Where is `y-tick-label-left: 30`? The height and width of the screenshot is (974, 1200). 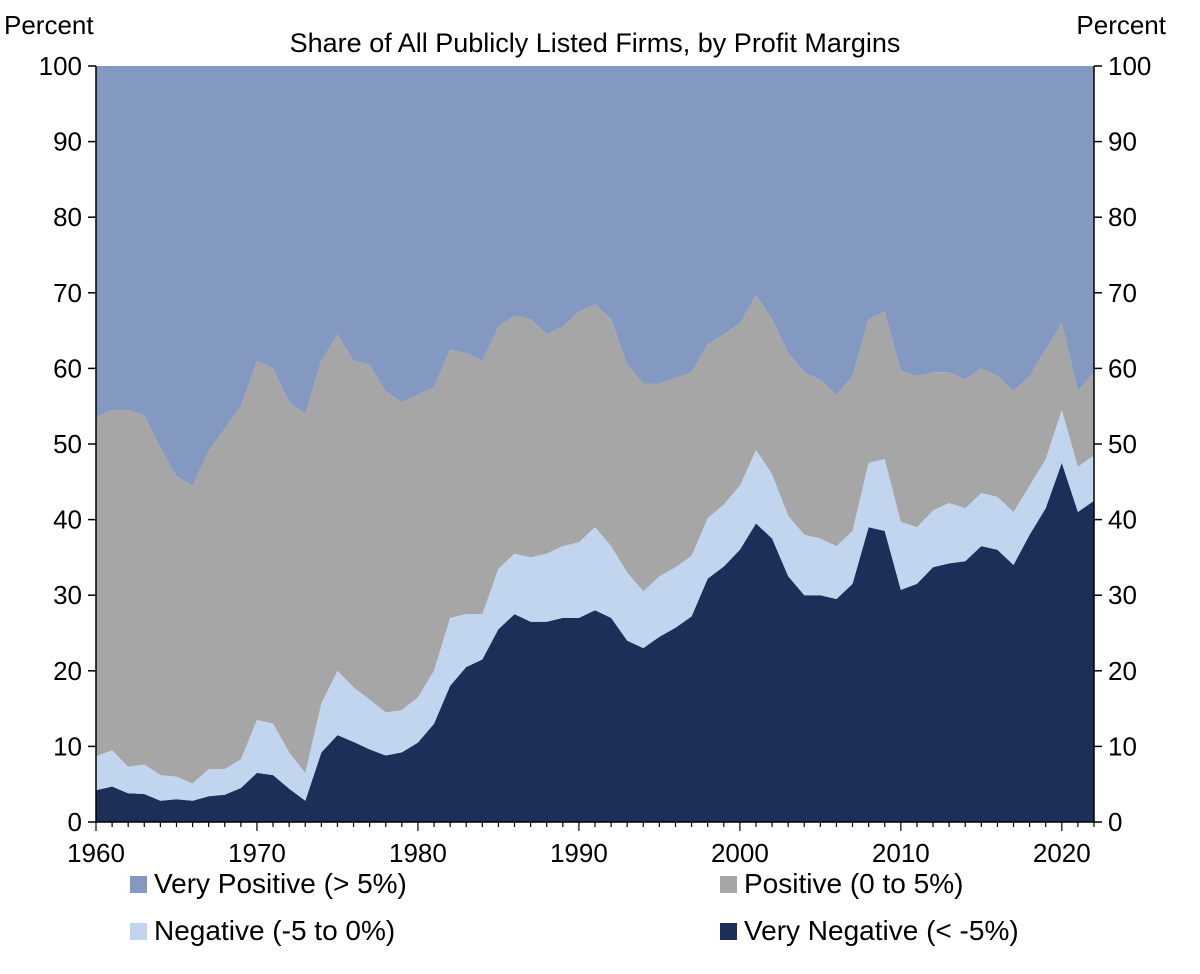
y-tick-label-left: 30 is located at coordinates (67, 595).